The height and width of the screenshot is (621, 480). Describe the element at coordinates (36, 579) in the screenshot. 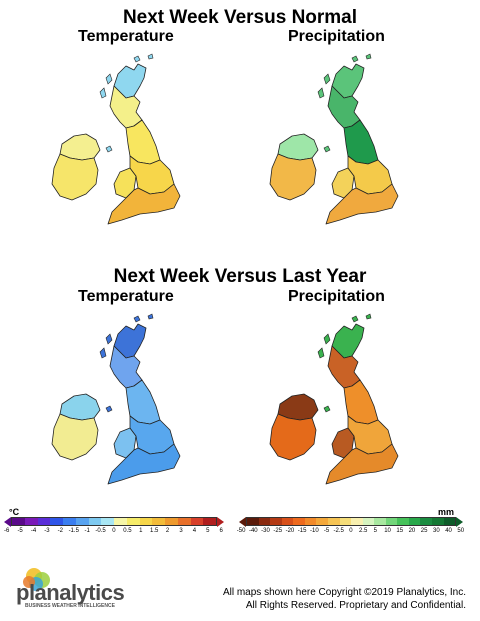

I see `planalytics-logo-icon` at that location.